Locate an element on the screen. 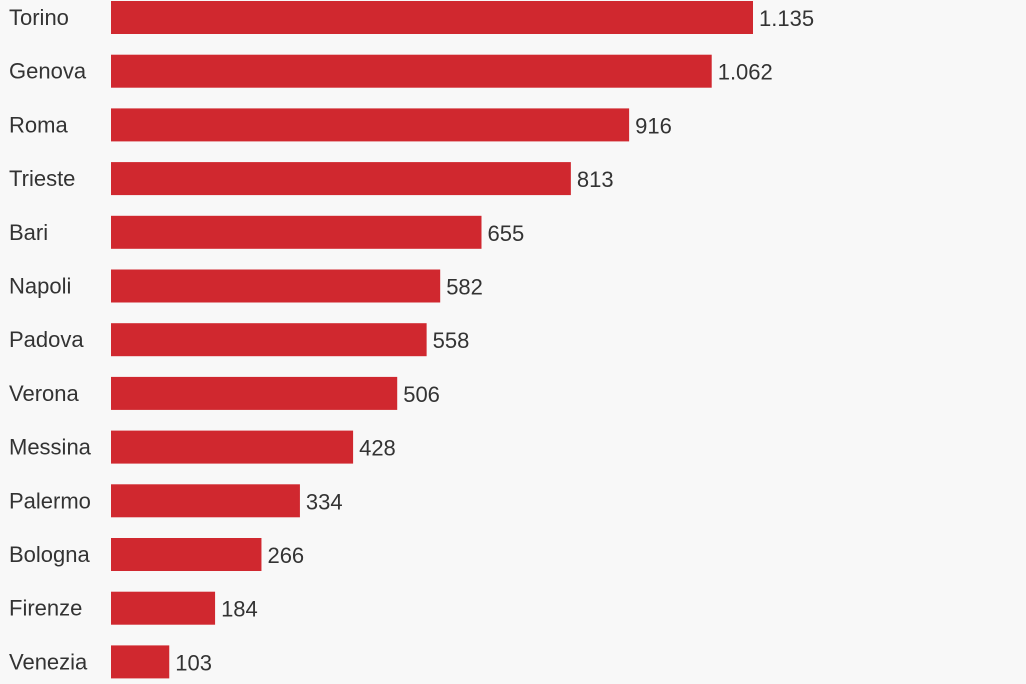 Image resolution: width=1026 pixels, height=684 pixels. value-label: 655 is located at coordinates (505, 233).